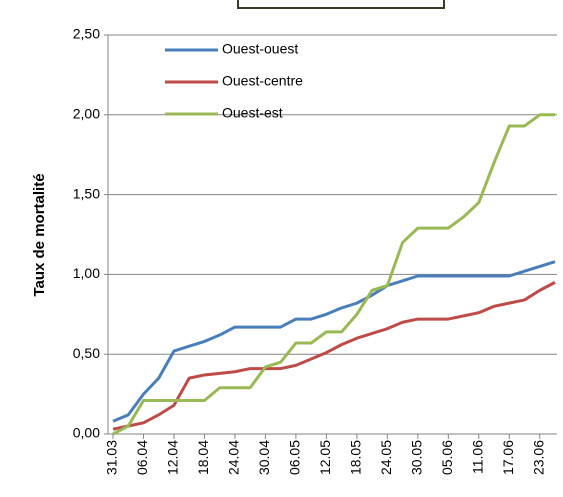 The width and height of the screenshot is (563, 497). Describe the element at coordinates (538, 457) in the screenshot. I see `x-tick-label: 23.06` at that location.